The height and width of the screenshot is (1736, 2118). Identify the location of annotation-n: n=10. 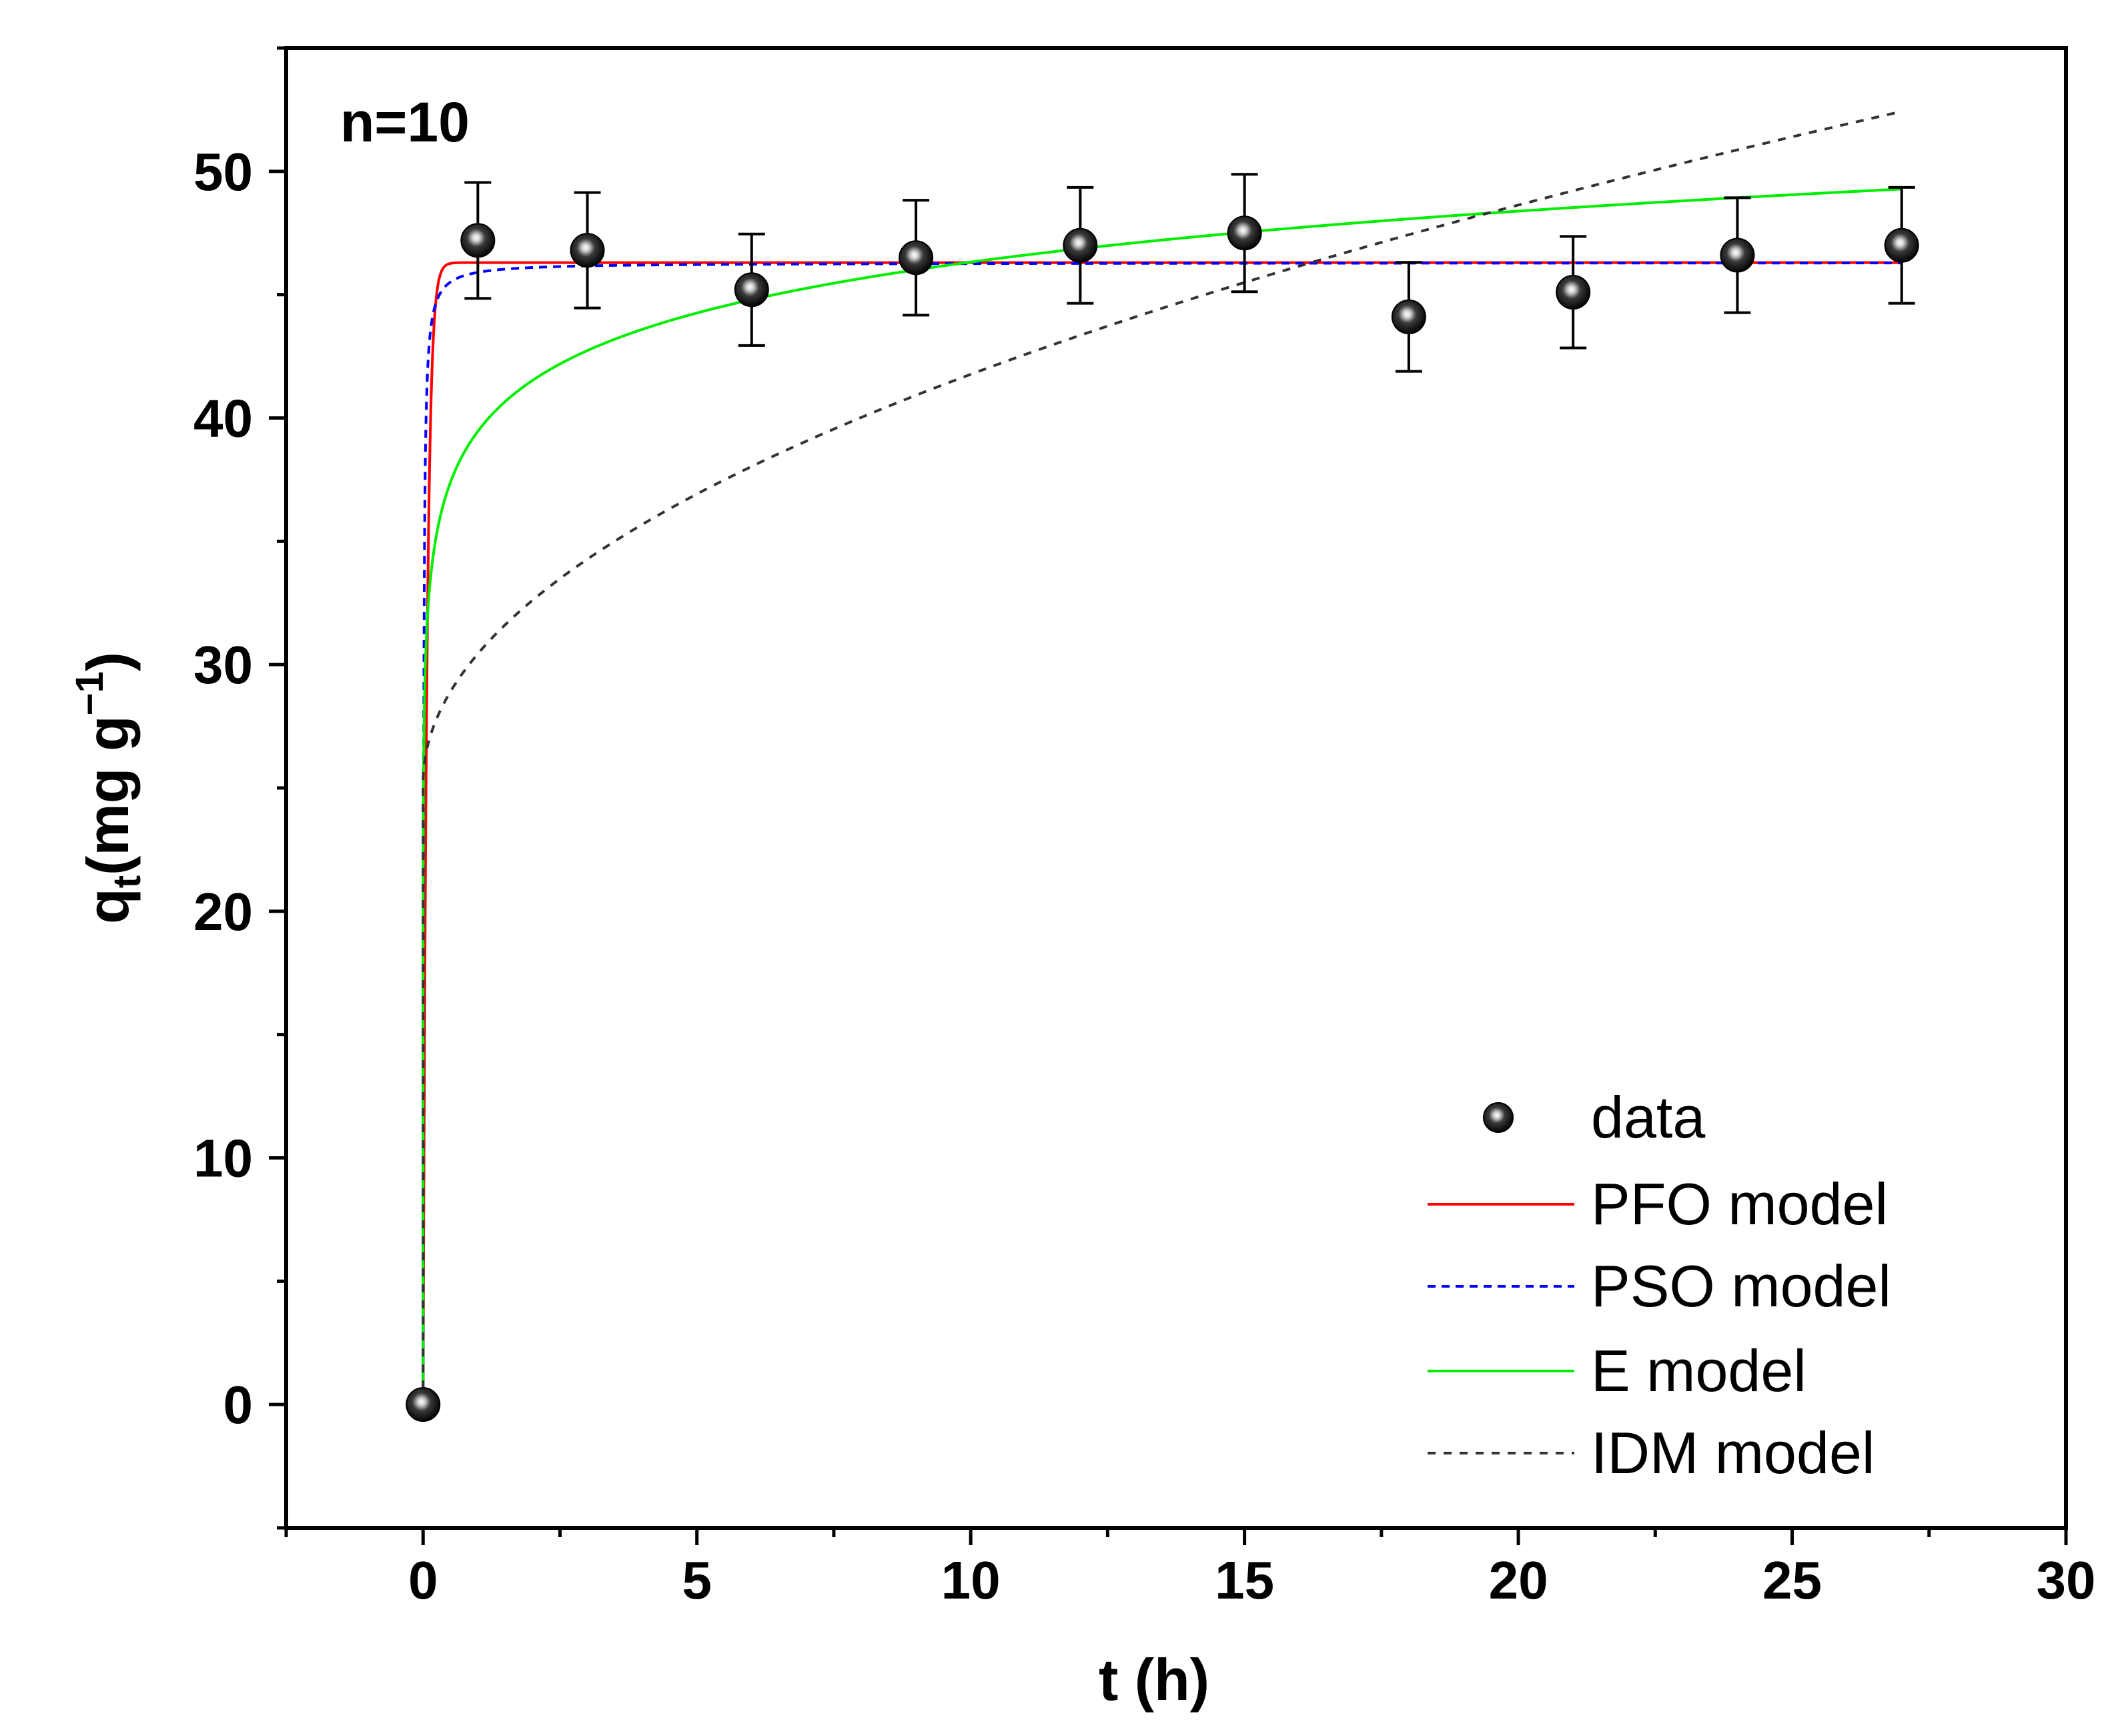
(405, 122).